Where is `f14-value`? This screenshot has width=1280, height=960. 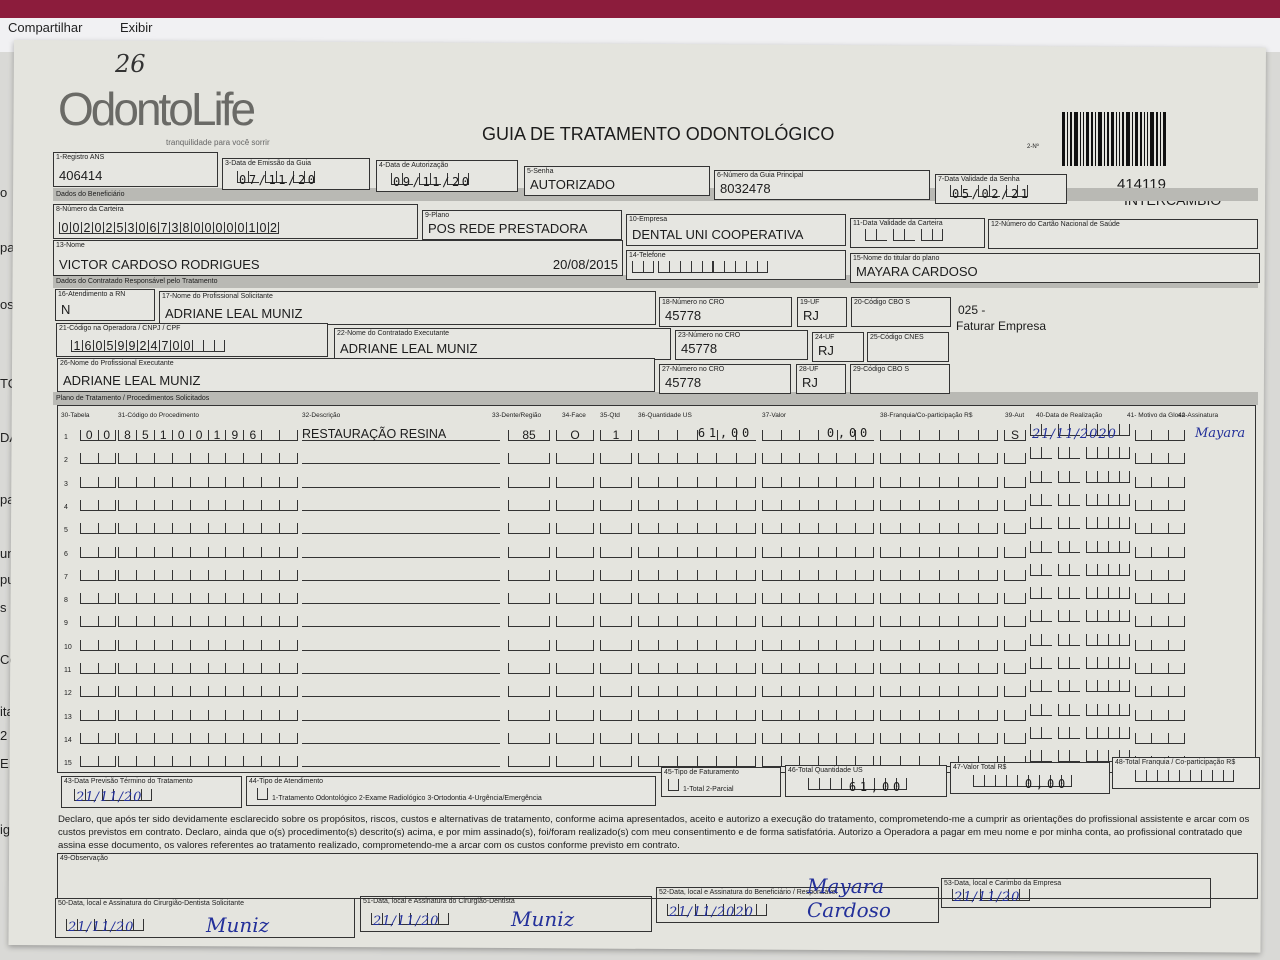 f14-value is located at coordinates (700, 268).